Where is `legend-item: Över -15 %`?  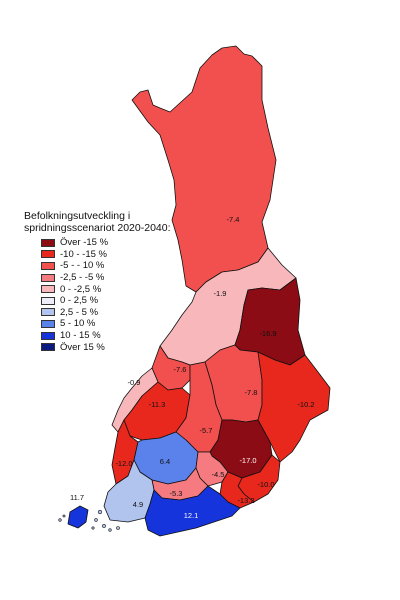 legend-item: Över -15 % is located at coordinates (122, 243).